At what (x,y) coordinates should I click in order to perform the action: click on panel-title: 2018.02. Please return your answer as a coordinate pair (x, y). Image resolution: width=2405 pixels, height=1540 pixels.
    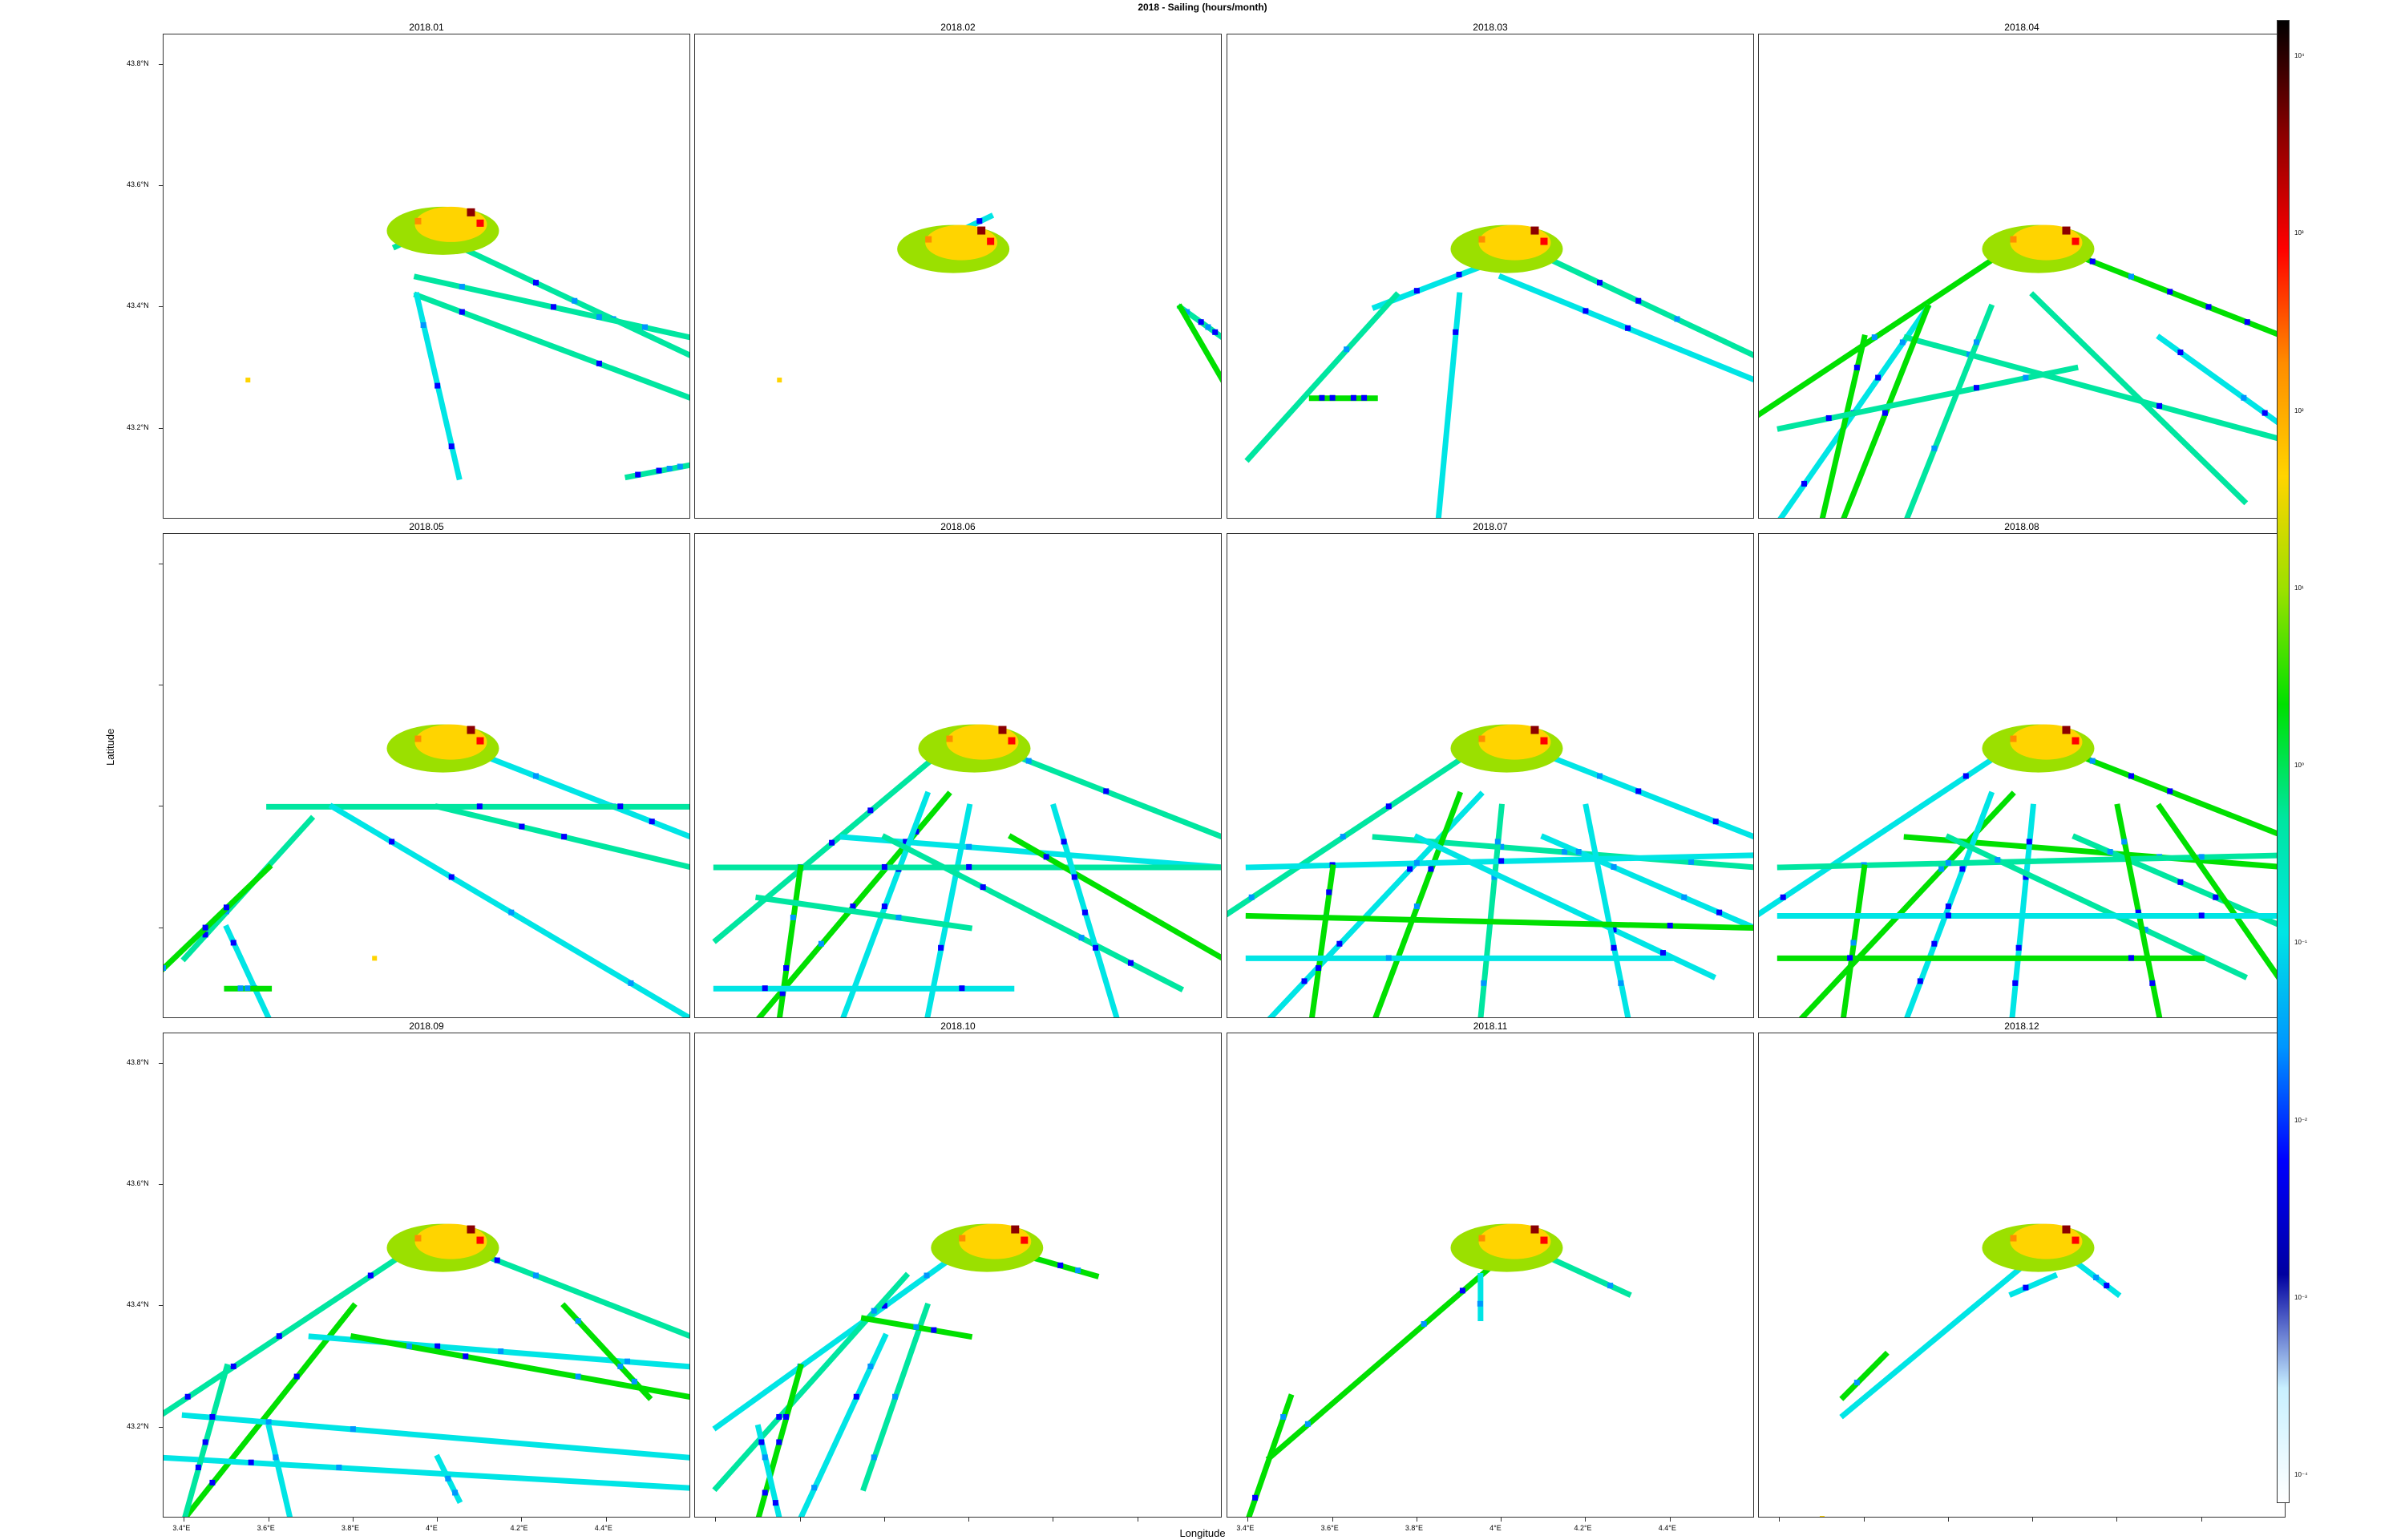
    Looking at the image, I should click on (958, 28).